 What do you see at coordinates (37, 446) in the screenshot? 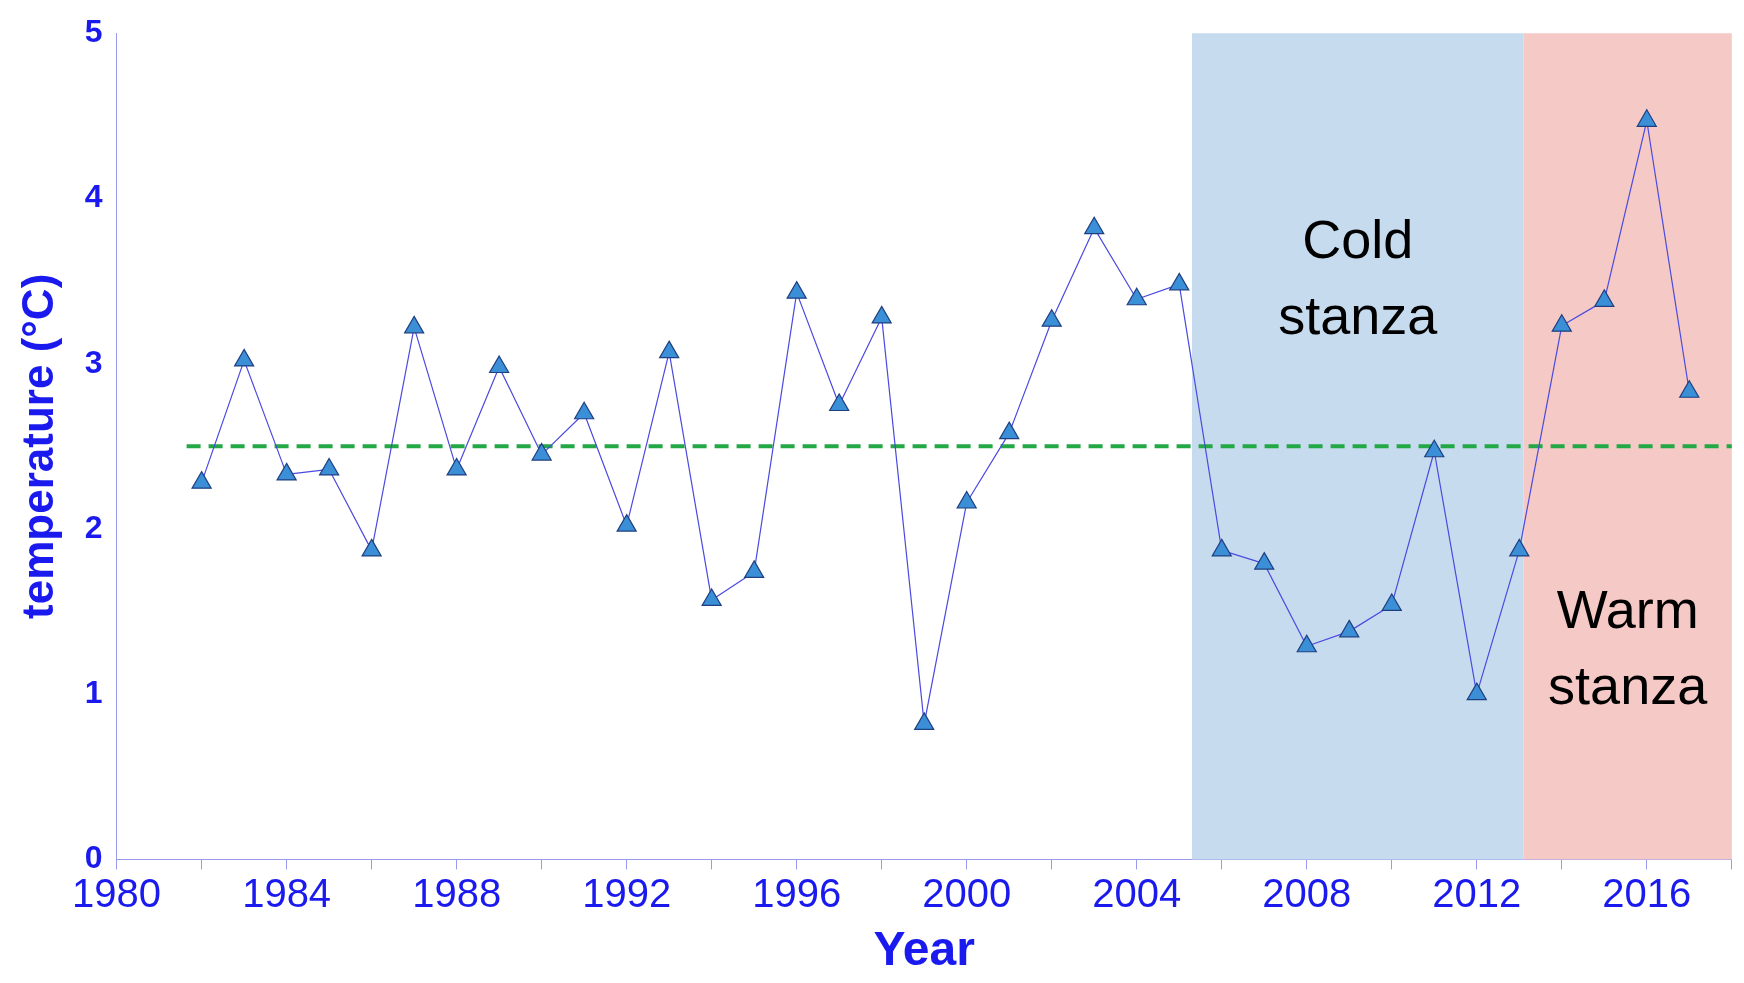
I see `y-axis-title: temperature (°C)` at bounding box center [37, 446].